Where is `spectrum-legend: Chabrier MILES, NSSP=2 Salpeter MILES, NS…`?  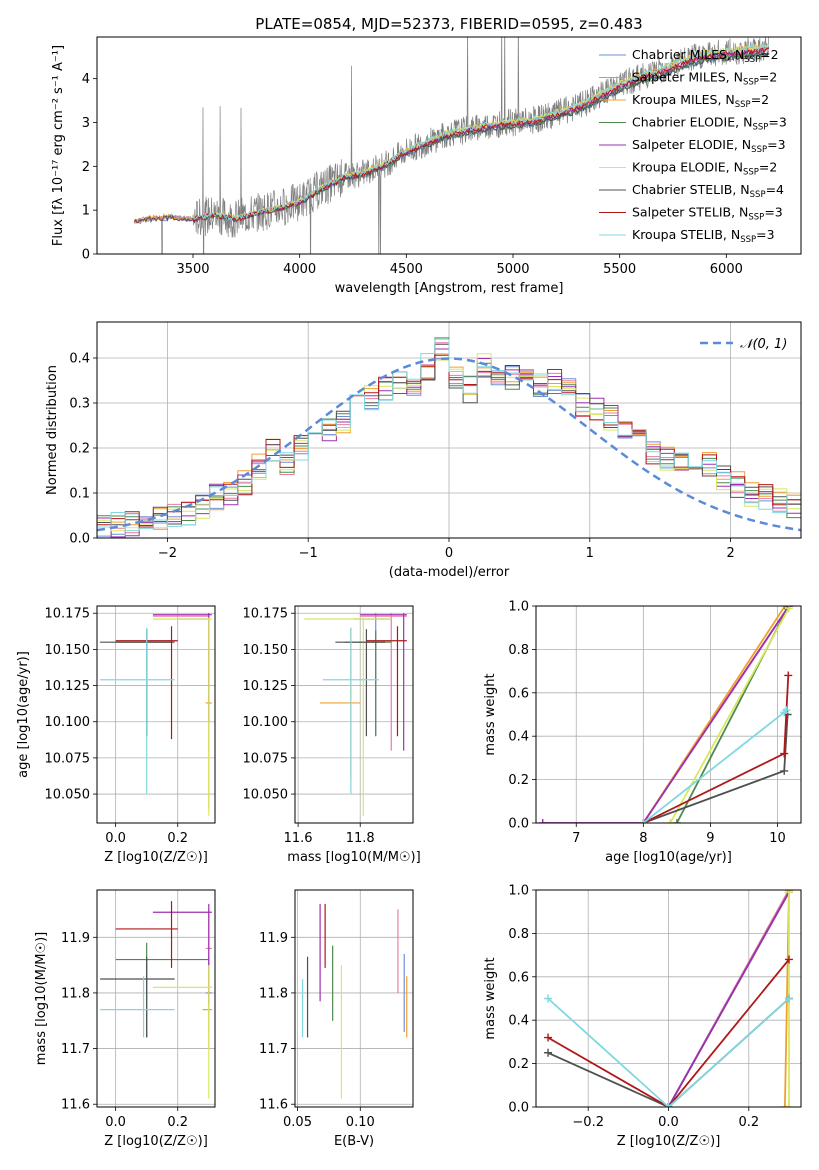 spectrum-legend: Chabrier MILES, NSSP=2 Salpeter MILES, NS… is located at coordinates (693, 146).